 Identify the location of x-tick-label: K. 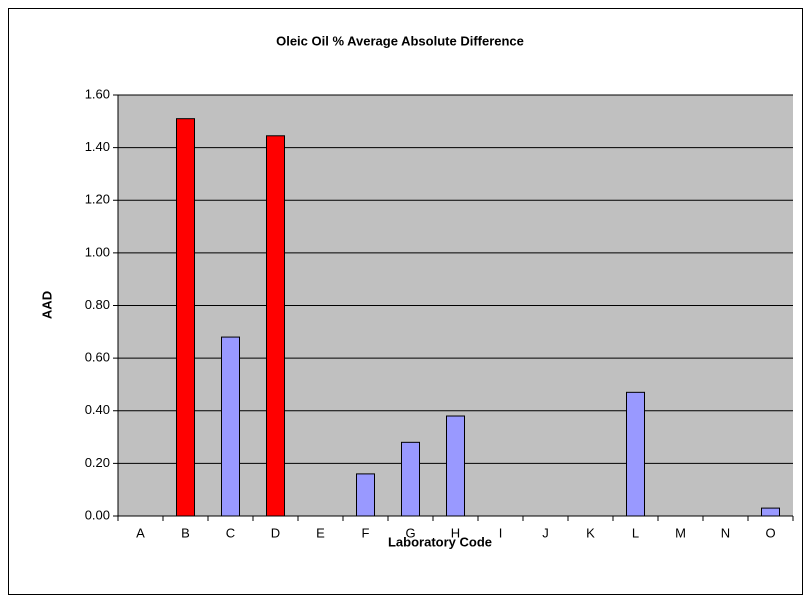
(590, 532).